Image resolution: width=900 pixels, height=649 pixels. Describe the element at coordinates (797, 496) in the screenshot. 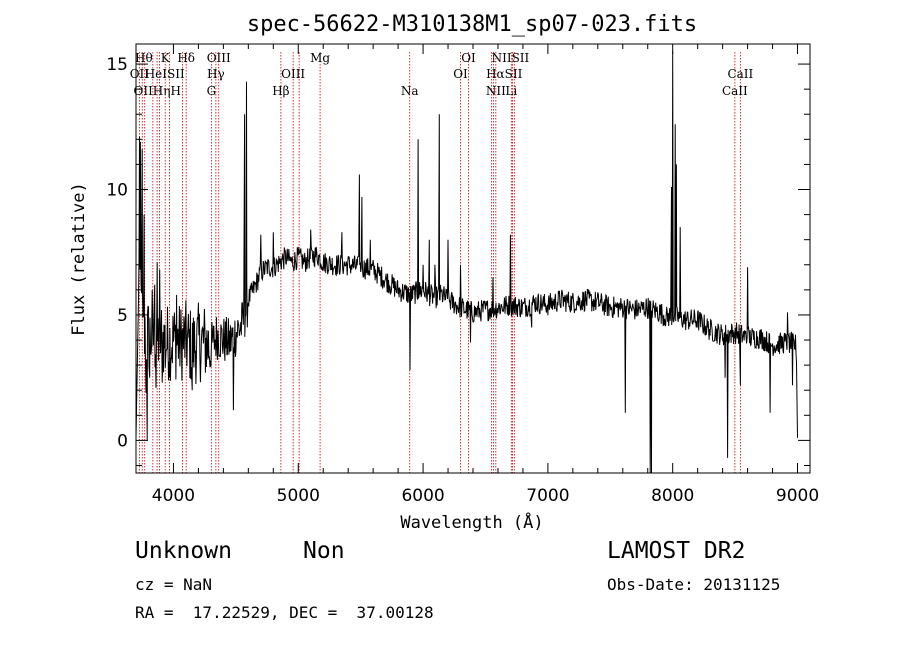

I see `x-tick-label: 9000` at that location.